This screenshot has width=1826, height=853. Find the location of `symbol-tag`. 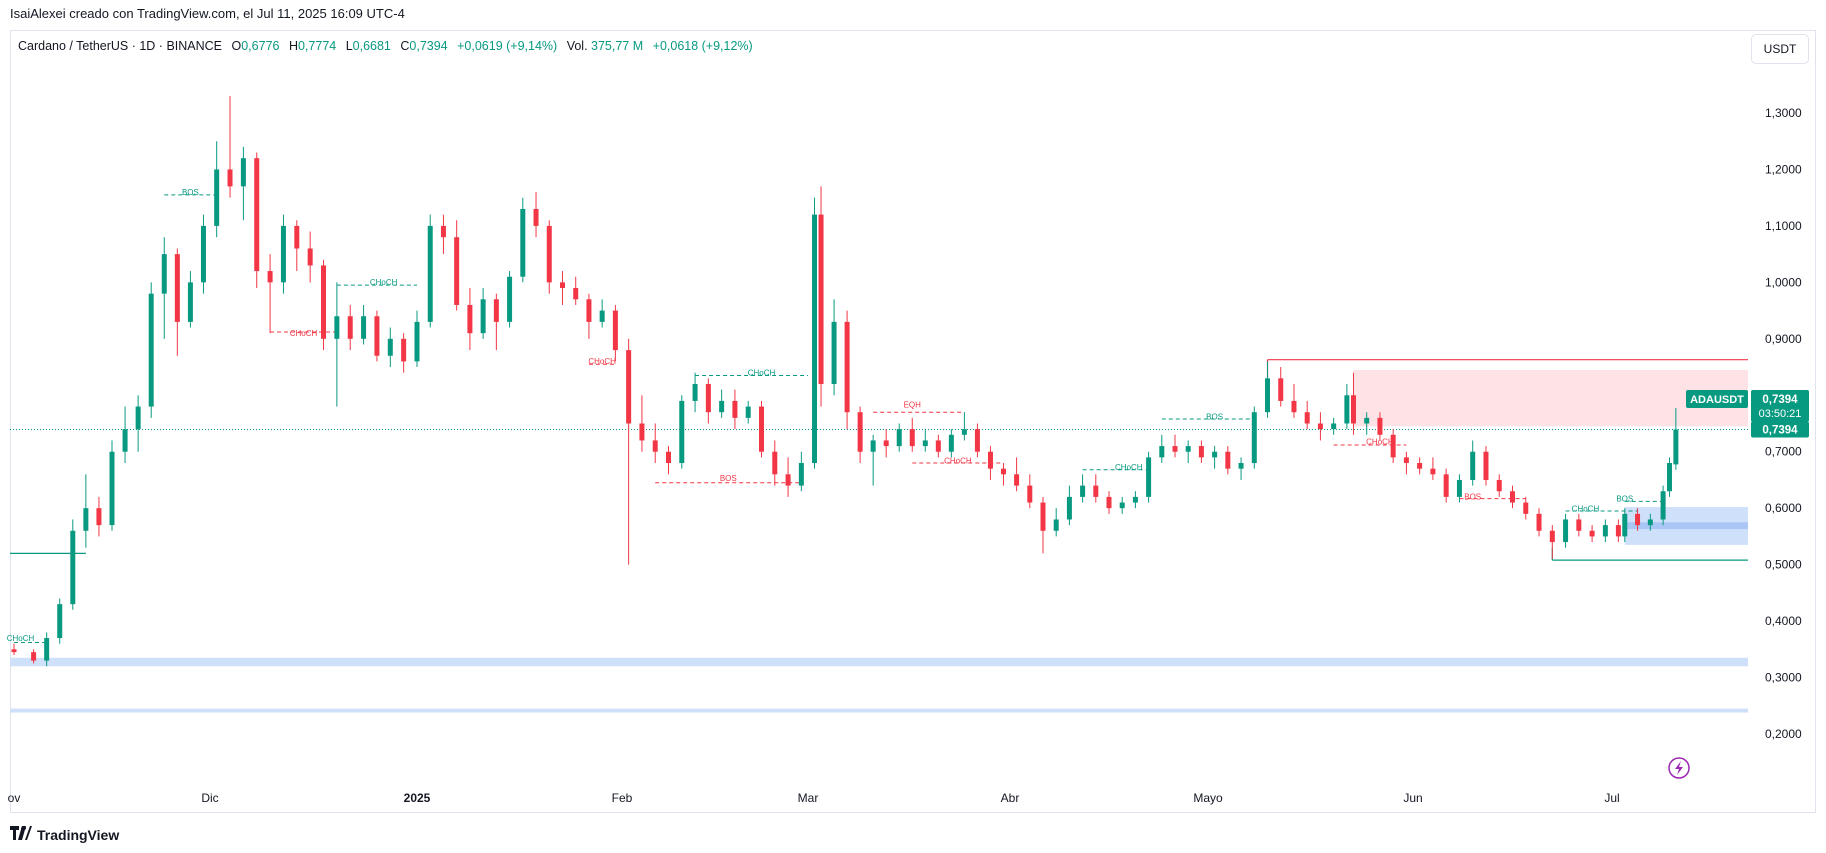

symbol-tag is located at coordinates (1717, 399).